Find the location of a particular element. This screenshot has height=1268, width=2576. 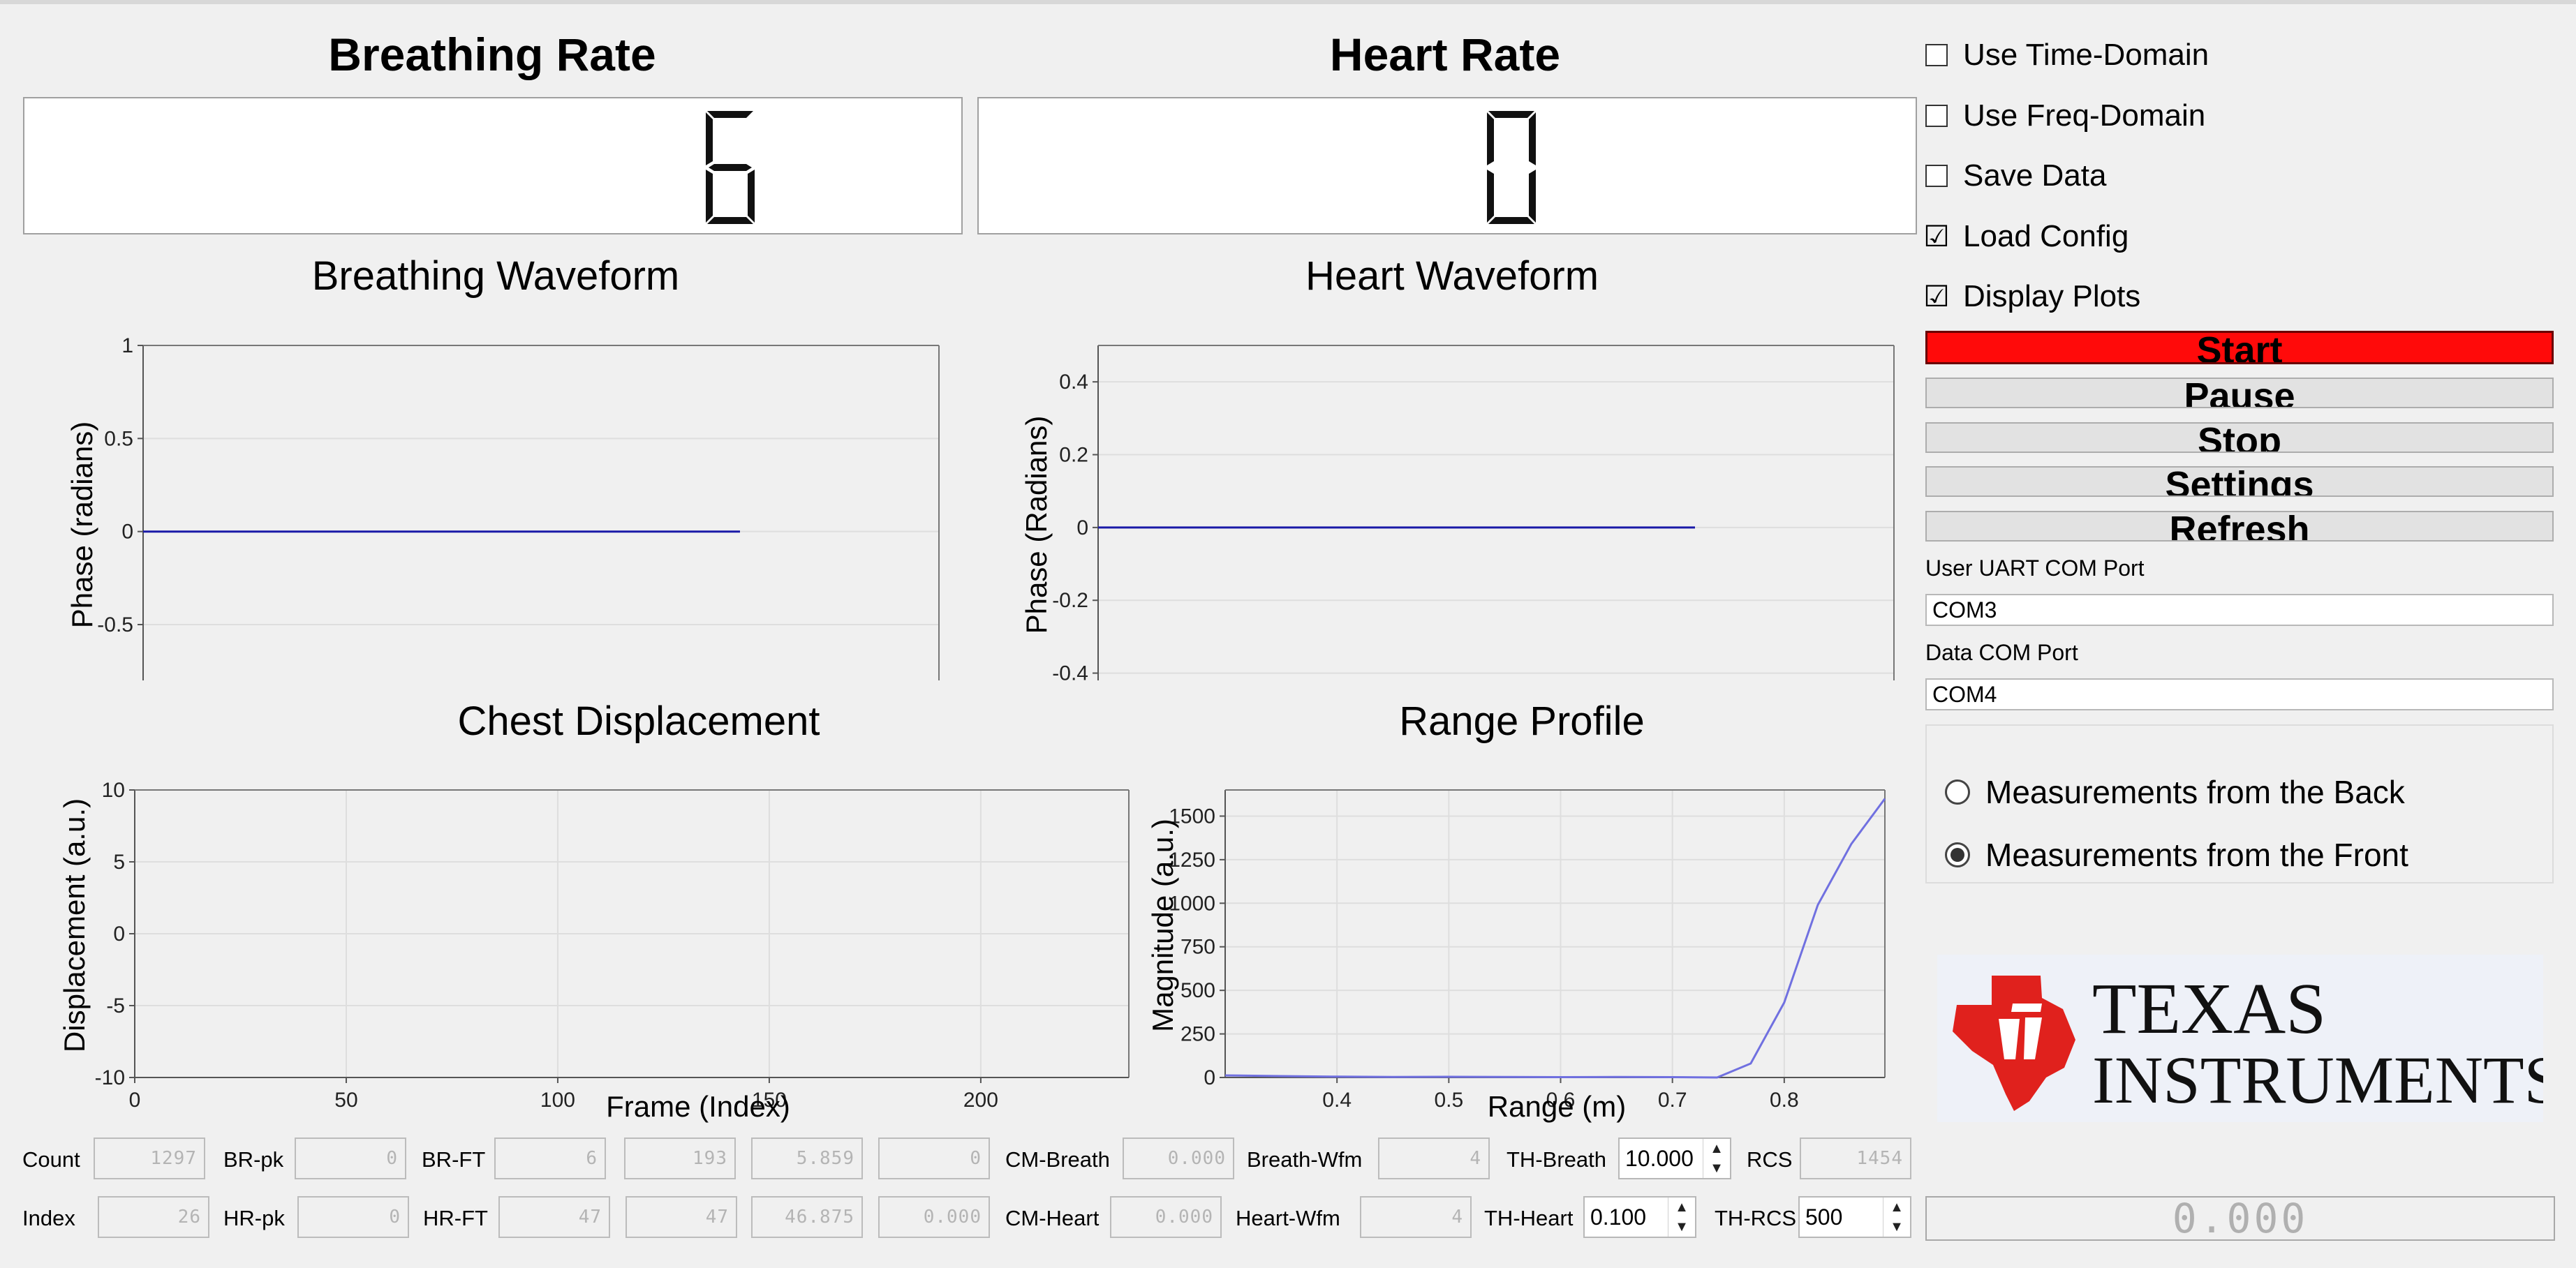

y-tick-label: -0.2 is located at coordinates (1070, 600).